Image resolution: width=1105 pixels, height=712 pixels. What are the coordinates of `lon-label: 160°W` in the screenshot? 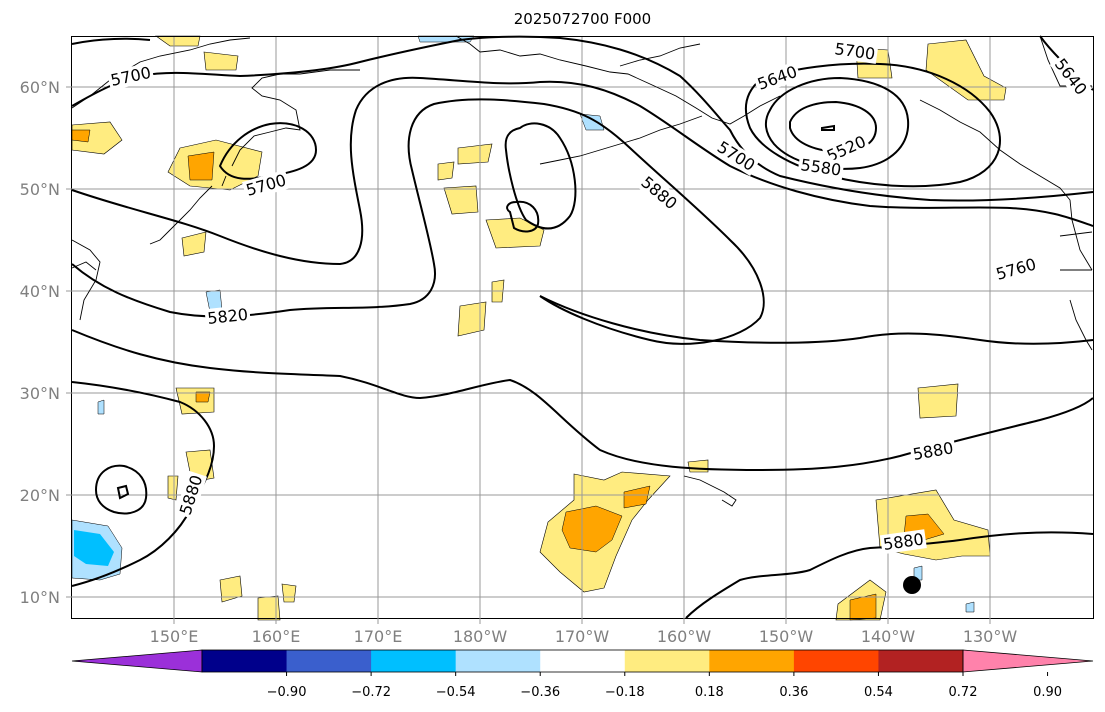 It's located at (684, 636).